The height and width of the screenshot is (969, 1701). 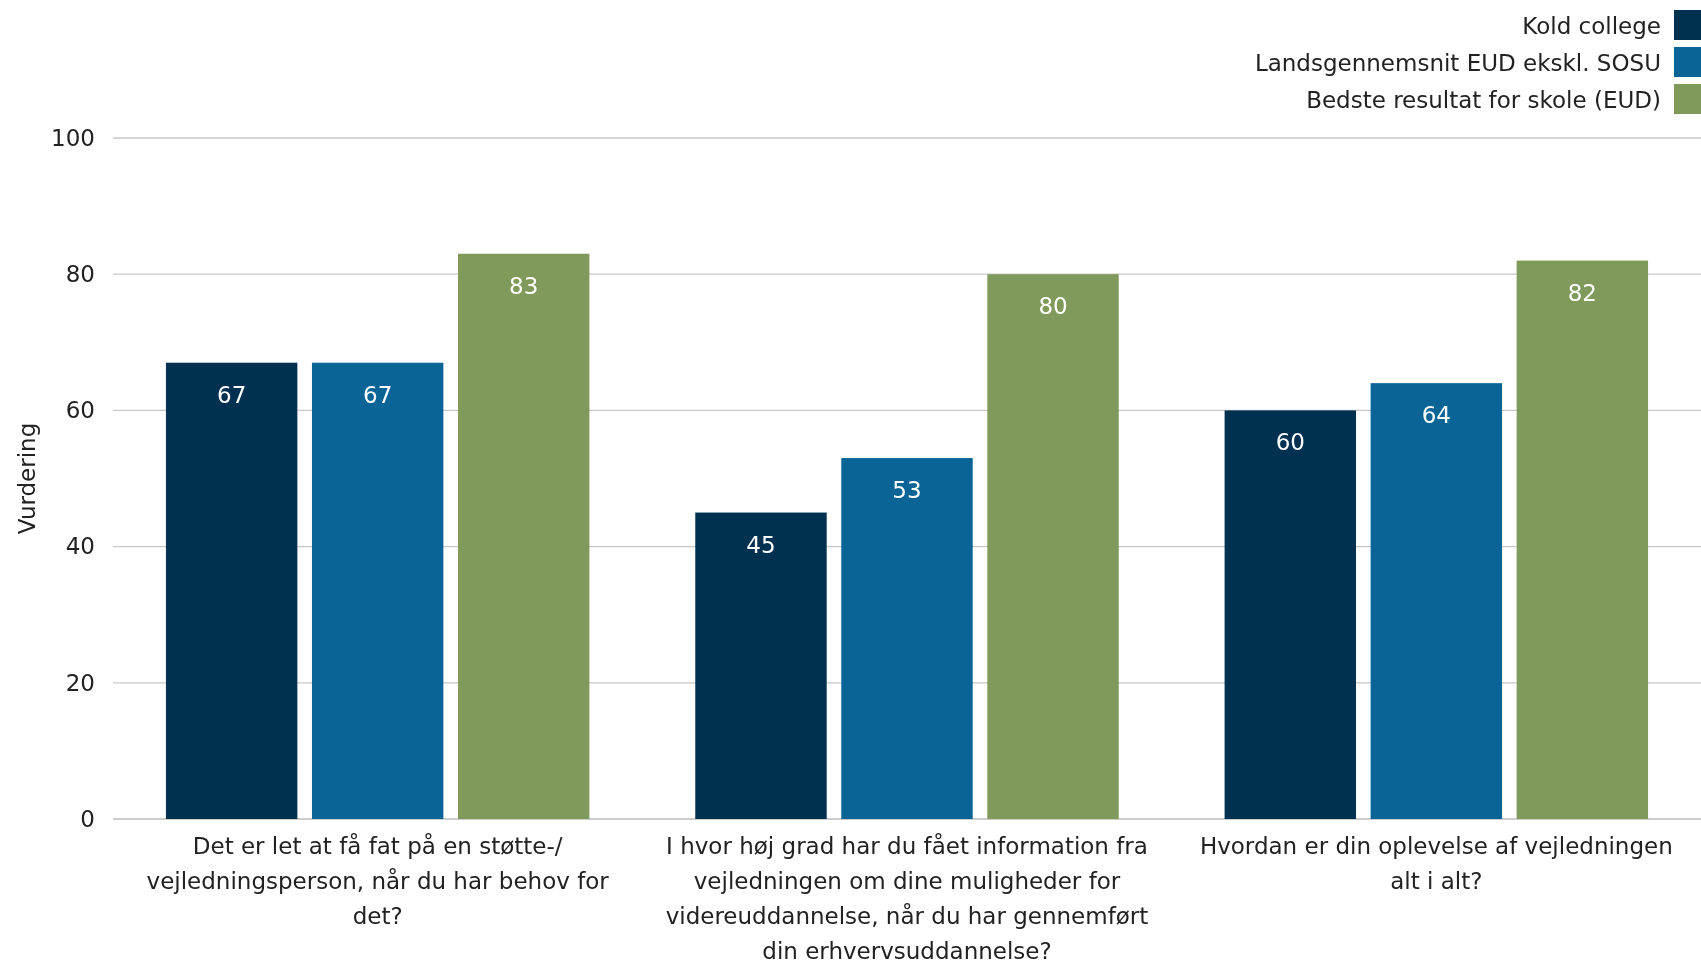 I want to click on data-label: 80, so click(x=1053, y=306).